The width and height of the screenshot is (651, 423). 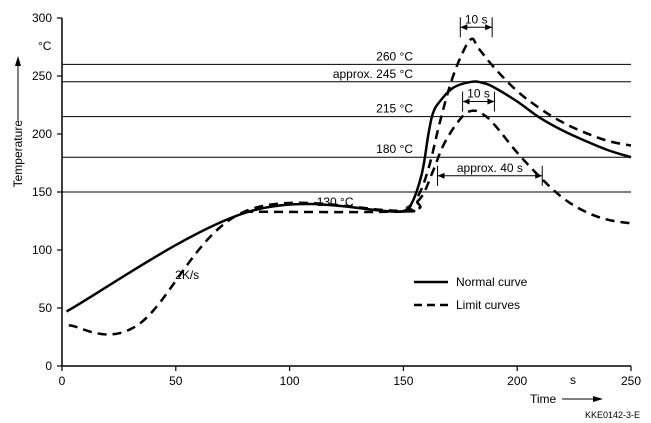 I want to click on dimension-marker-1: 10 s, so click(x=478, y=99).